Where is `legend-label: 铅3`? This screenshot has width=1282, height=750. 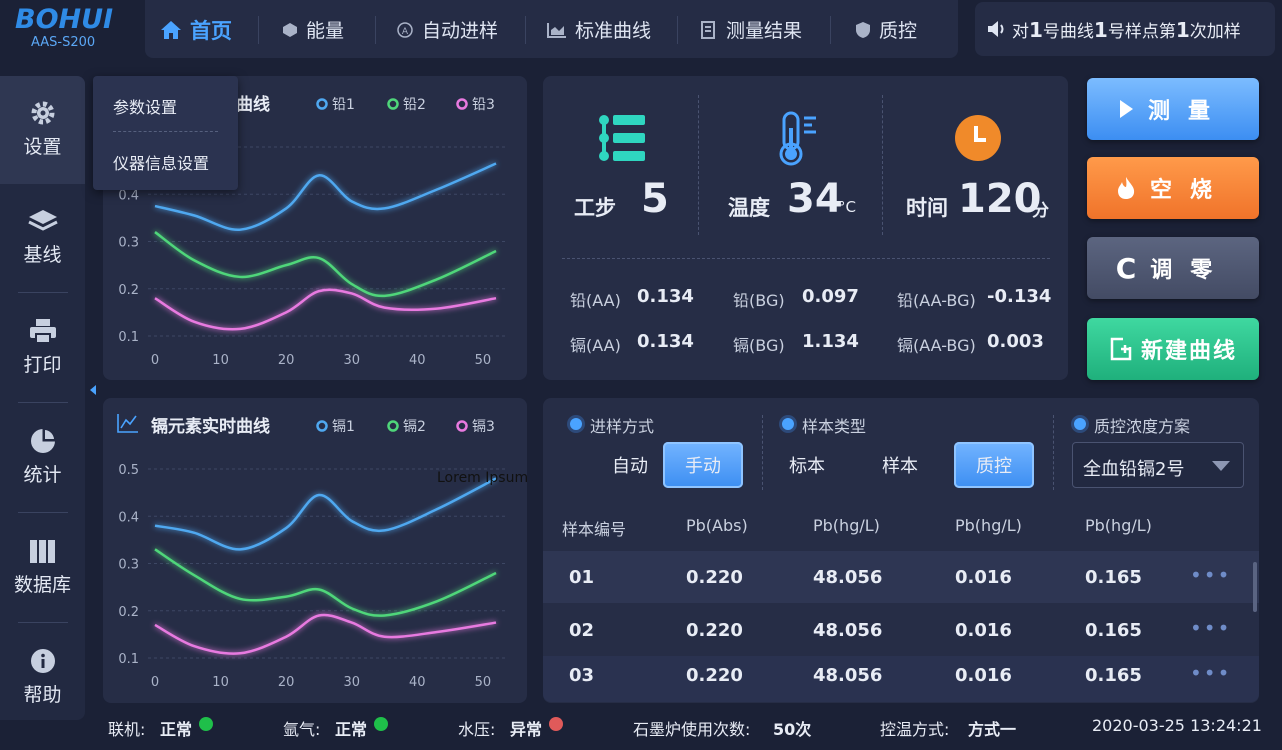 legend-label: 铅3 is located at coordinates (483, 105).